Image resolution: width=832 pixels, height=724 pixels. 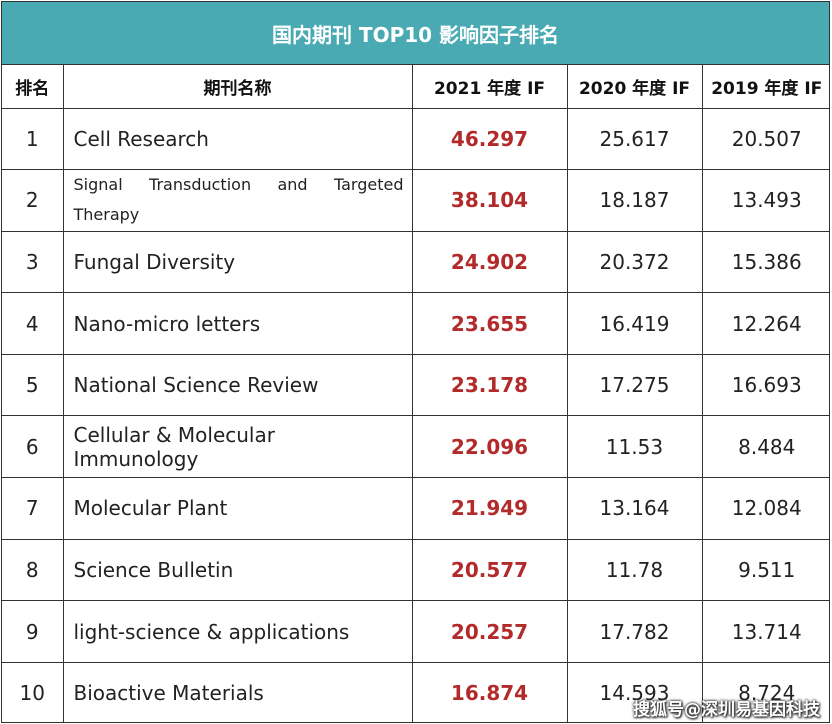 What do you see at coordinates (33, 323) in the screenshot?
I see `rank-cell: 4` at bounding box center [33, 323].